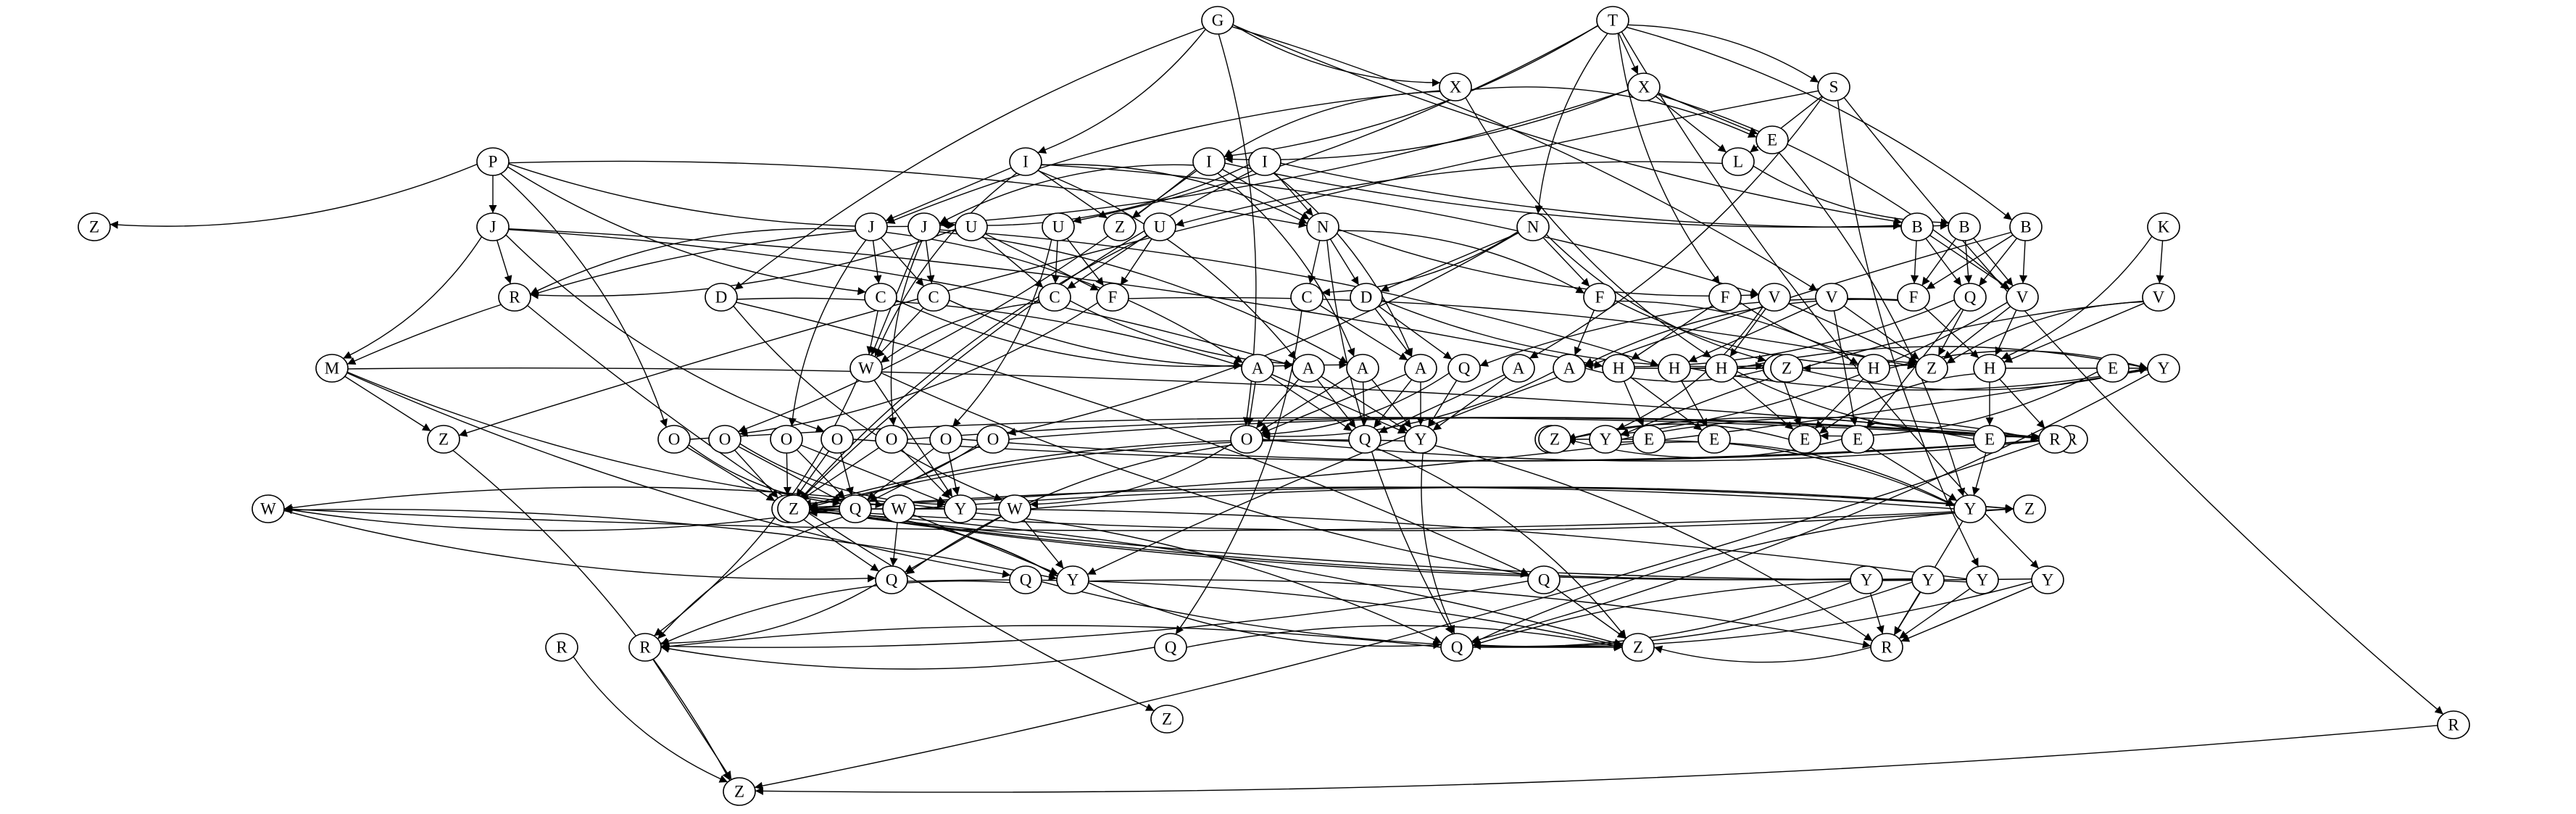 This screenshot has width=2576, height=814. I want to click on graph-node: J, so click(493, 227).